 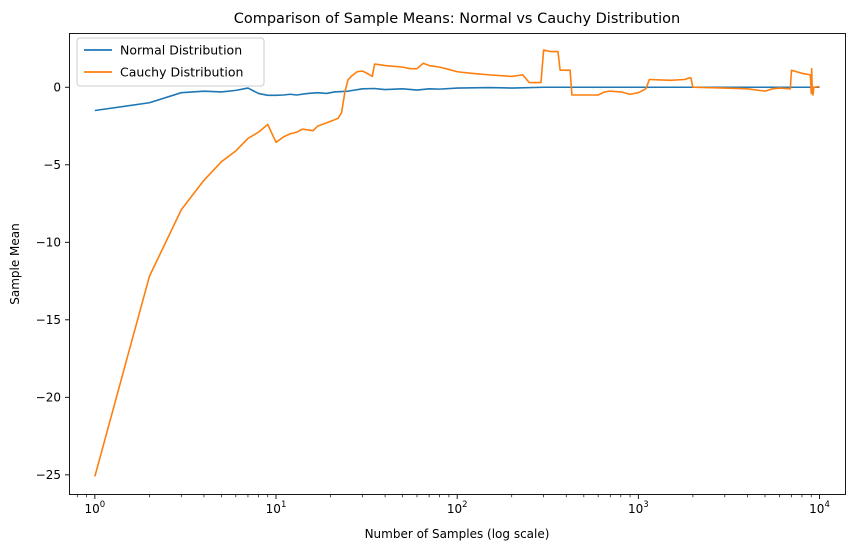 What do you see at coordinates (52, 281) in the screenshot?
I see `y-axis: 0 −5 −10 −15 −20 −25` at bounding box center [52, 281].